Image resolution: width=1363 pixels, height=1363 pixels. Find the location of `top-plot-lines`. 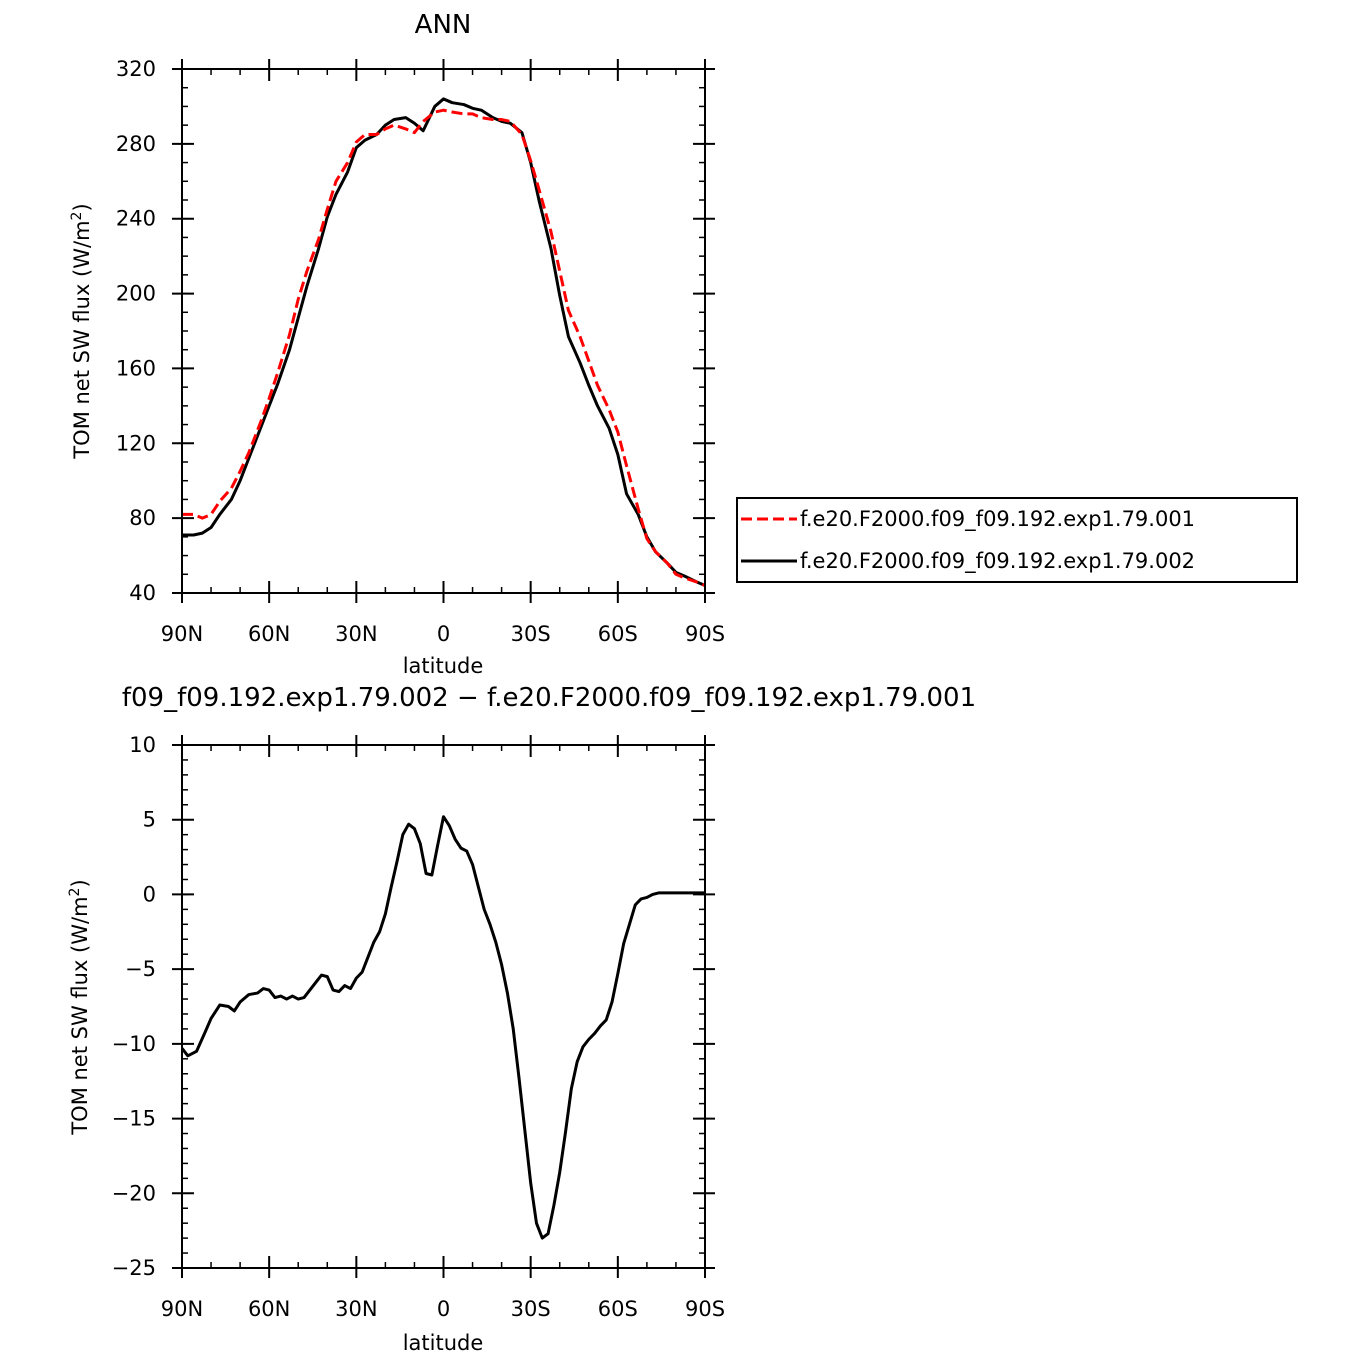

top-plot-lines is located at coordinates (444, 342).